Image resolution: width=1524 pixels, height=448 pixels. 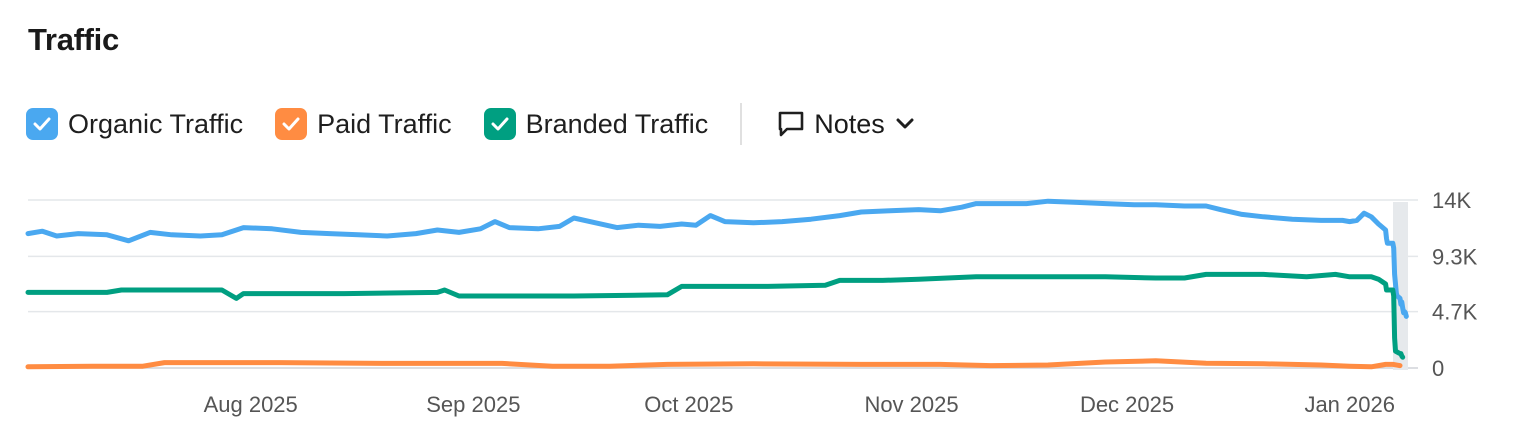 I want to click on x-tick-label: Oct 2025, so click(x=688, y=404).